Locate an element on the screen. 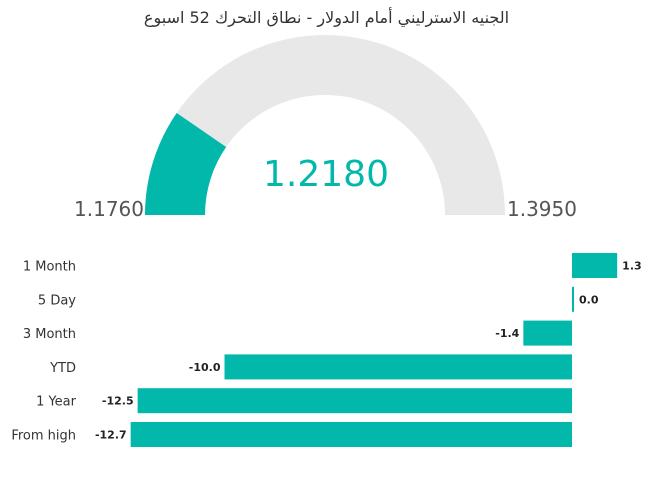  data-label: -1.4 is located at coordinates (507, 333).